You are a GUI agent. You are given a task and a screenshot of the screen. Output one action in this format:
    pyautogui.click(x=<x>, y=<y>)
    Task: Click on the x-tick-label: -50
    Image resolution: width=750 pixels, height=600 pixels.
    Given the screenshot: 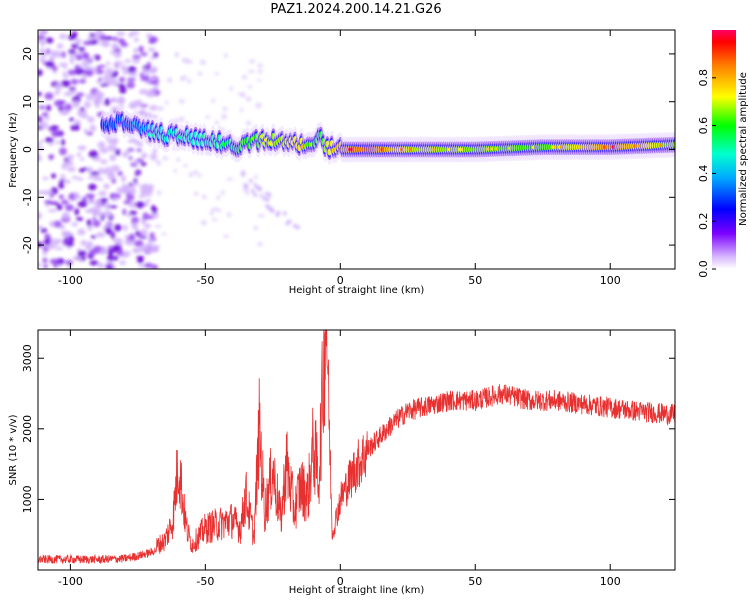 What is the action you would take?
    pyautogui.click(x=205, y=581)
    